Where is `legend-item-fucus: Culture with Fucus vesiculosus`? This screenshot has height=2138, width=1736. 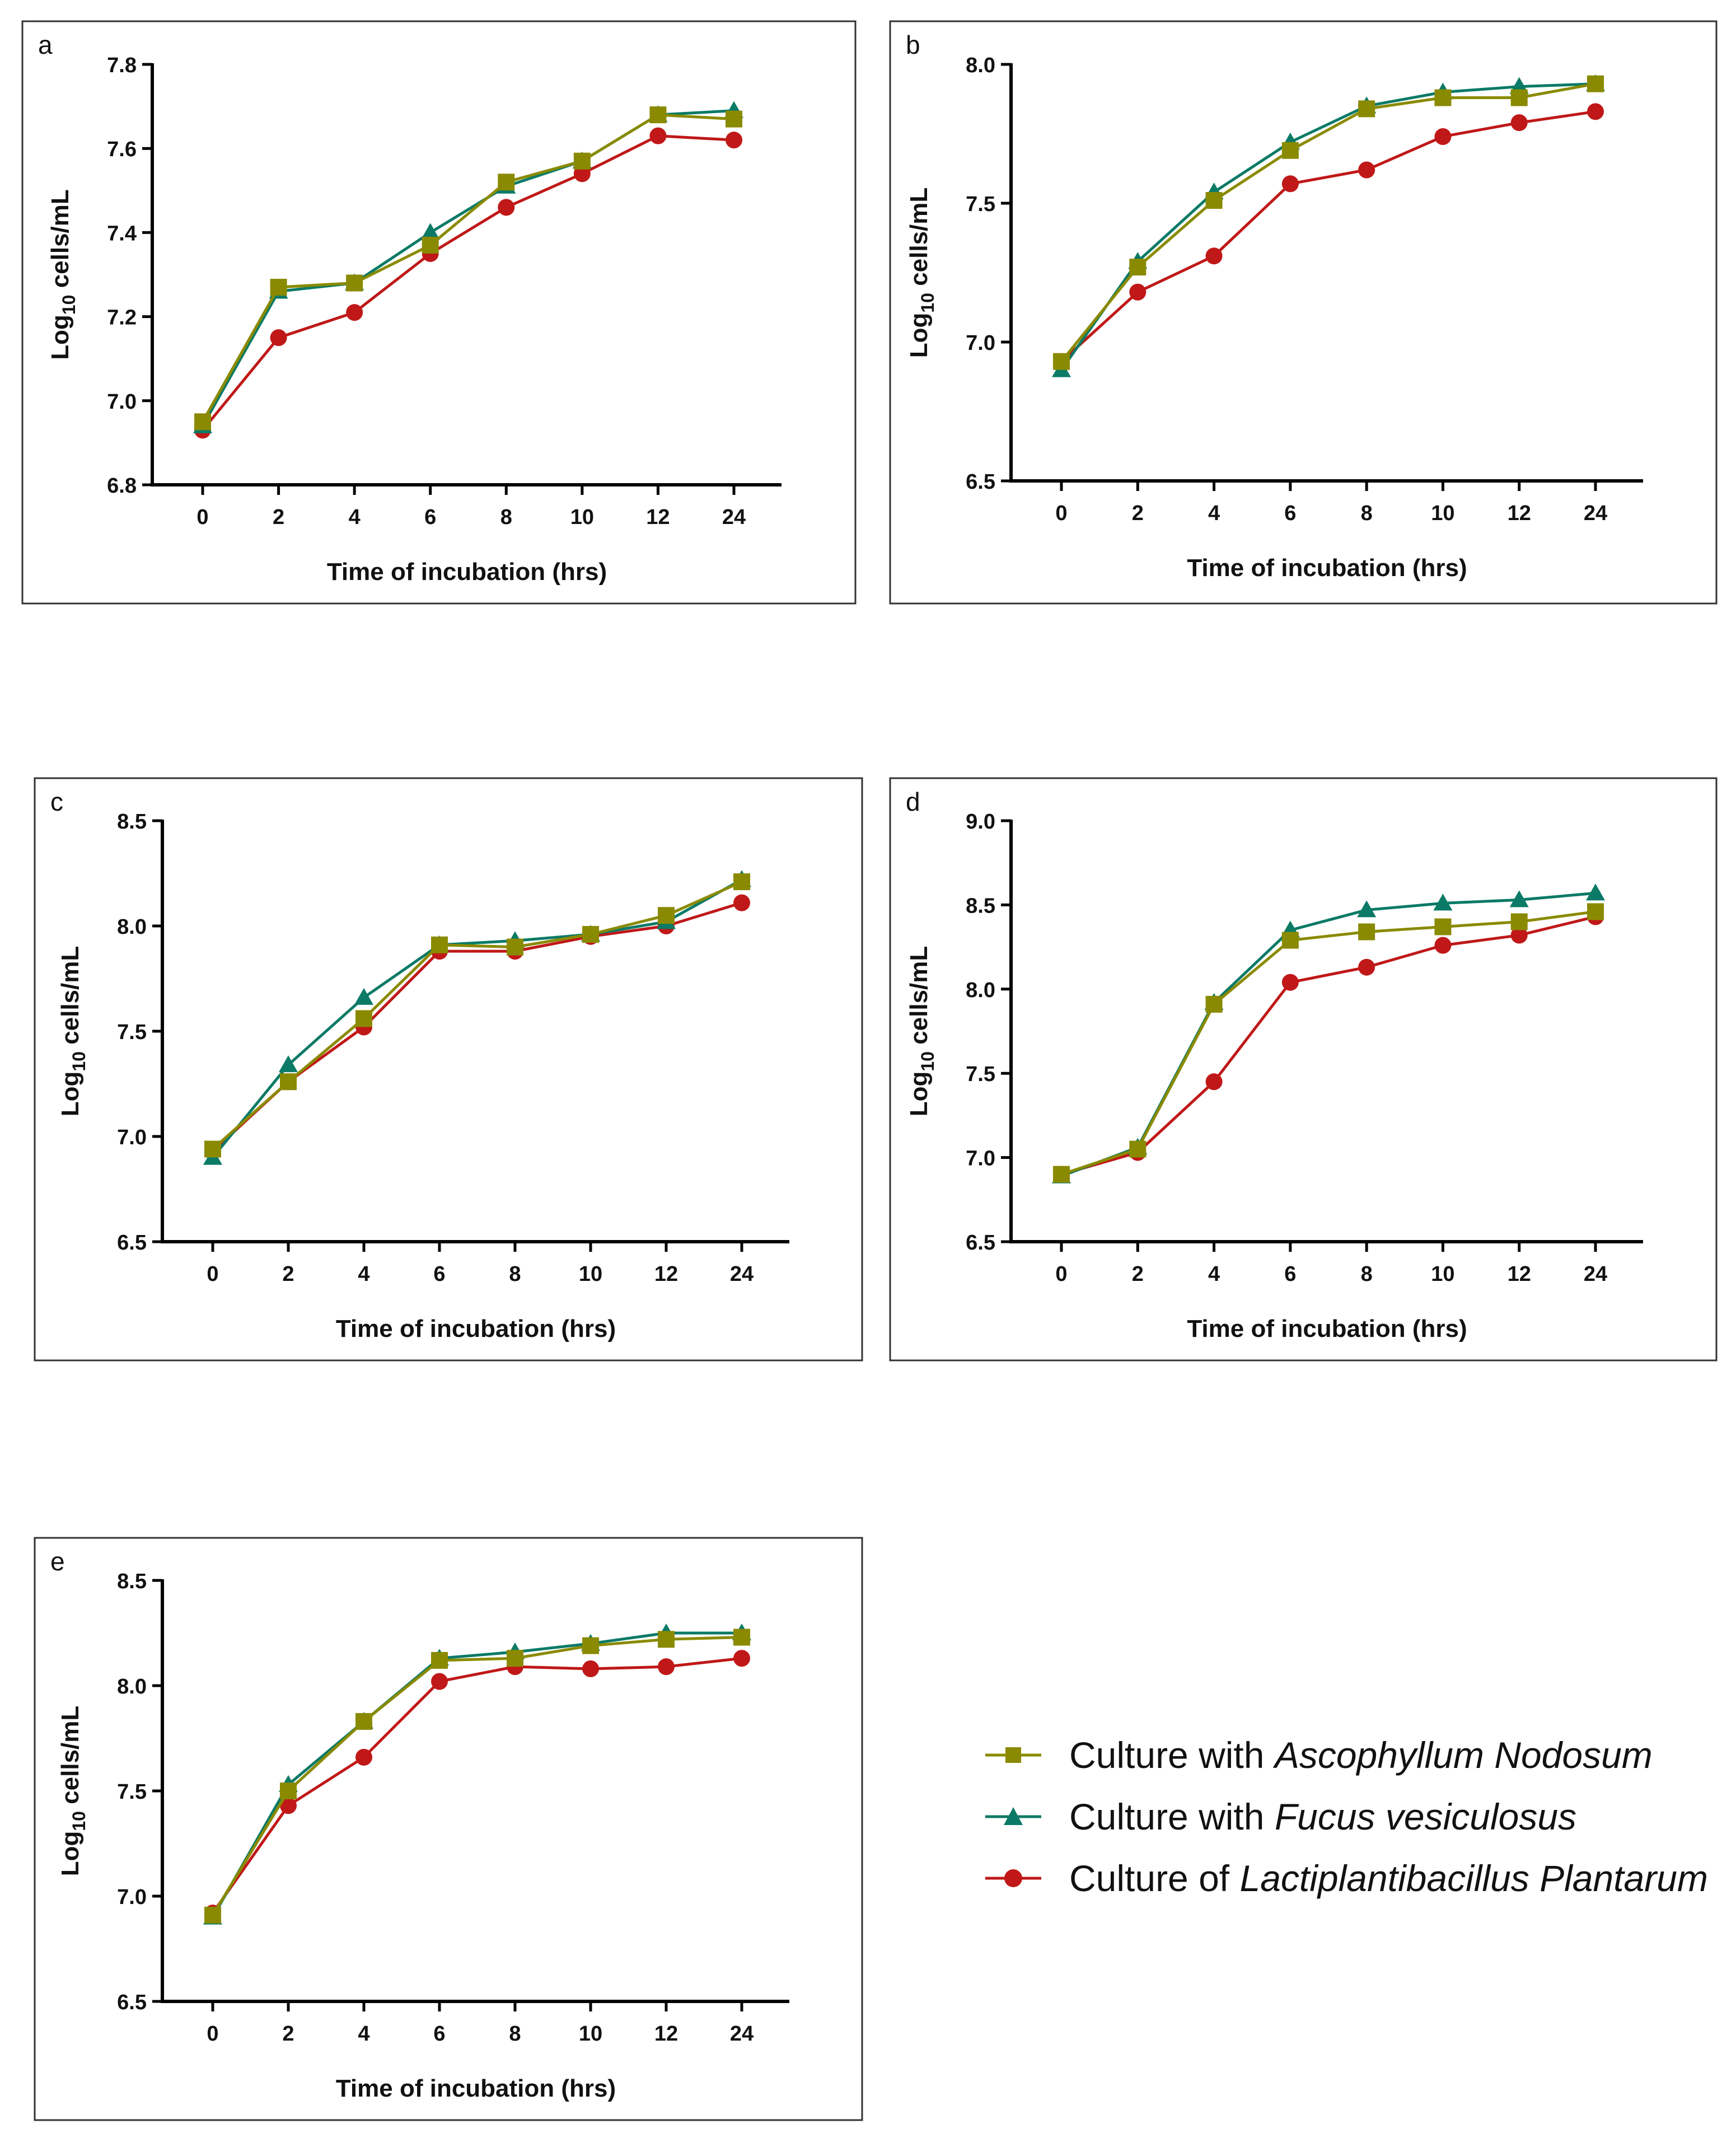
legend-item-fucus: Culture with Fucus vesiculosus is located at coordinates (1354, 1816).